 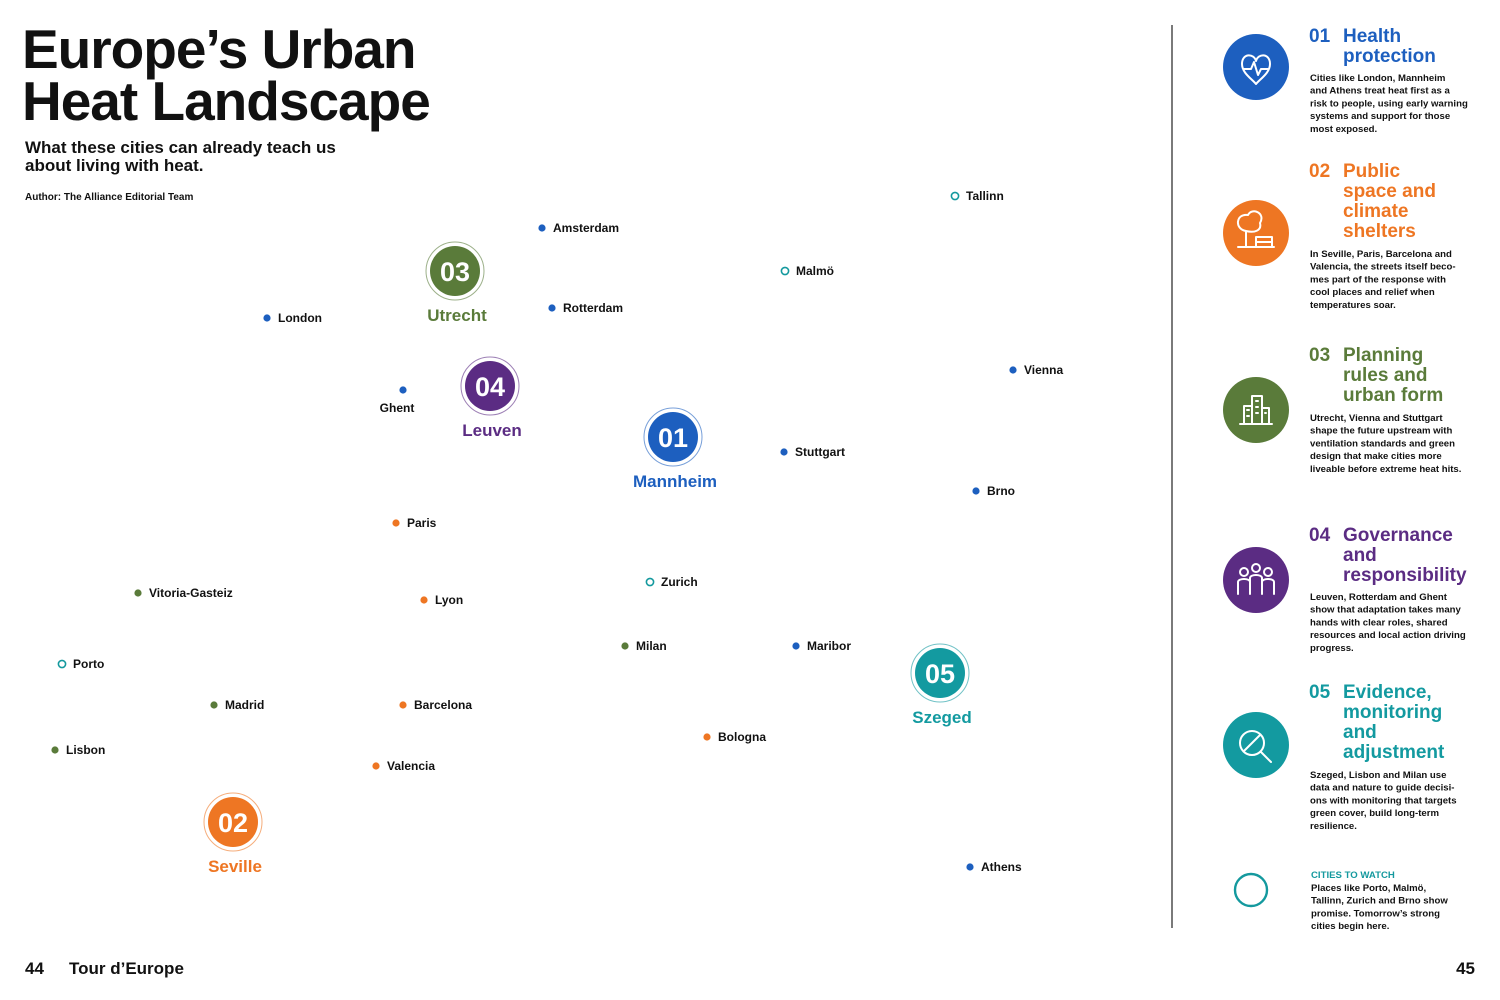 What do you see at coordinates (940, 674) in the screenshot?
I see `featured-number: 05` at bounding box center [940, 674].